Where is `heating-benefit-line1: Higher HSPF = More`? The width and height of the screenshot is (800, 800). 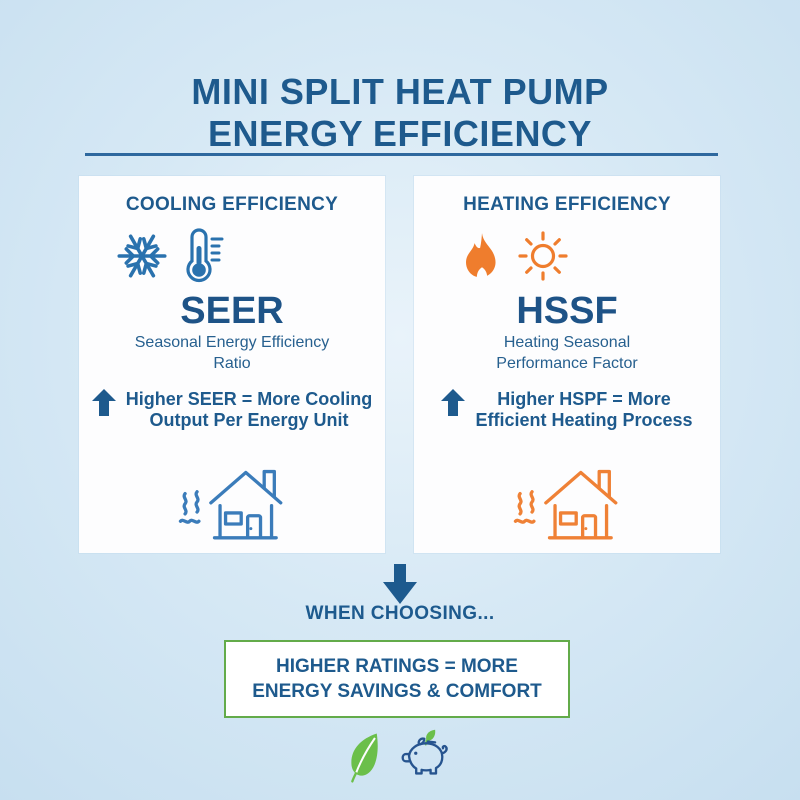 heating-benefit-line1: Higher HSPF = More is located at coordinates (584, 399).